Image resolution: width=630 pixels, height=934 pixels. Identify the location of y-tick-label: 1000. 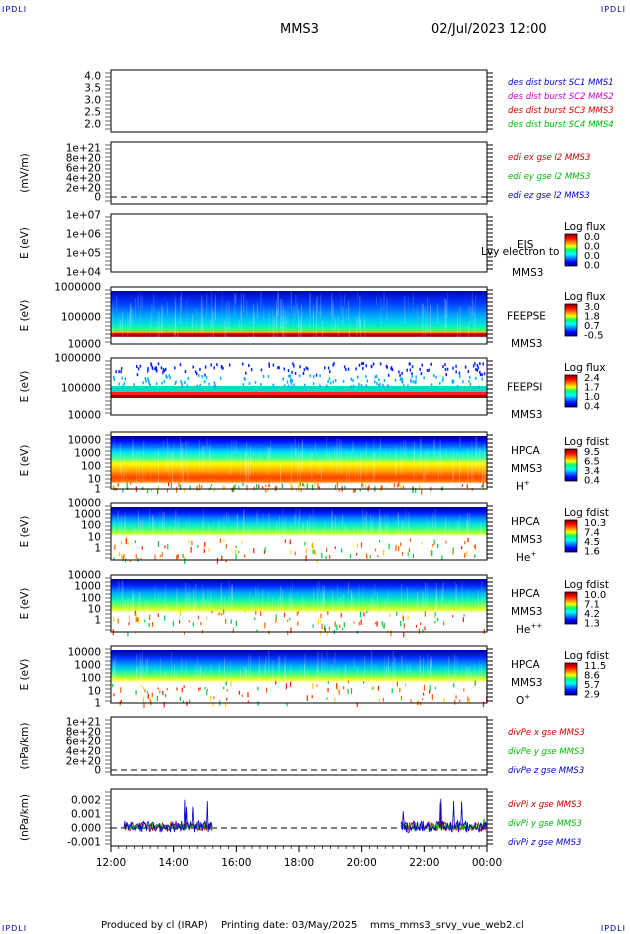
(87, 515).